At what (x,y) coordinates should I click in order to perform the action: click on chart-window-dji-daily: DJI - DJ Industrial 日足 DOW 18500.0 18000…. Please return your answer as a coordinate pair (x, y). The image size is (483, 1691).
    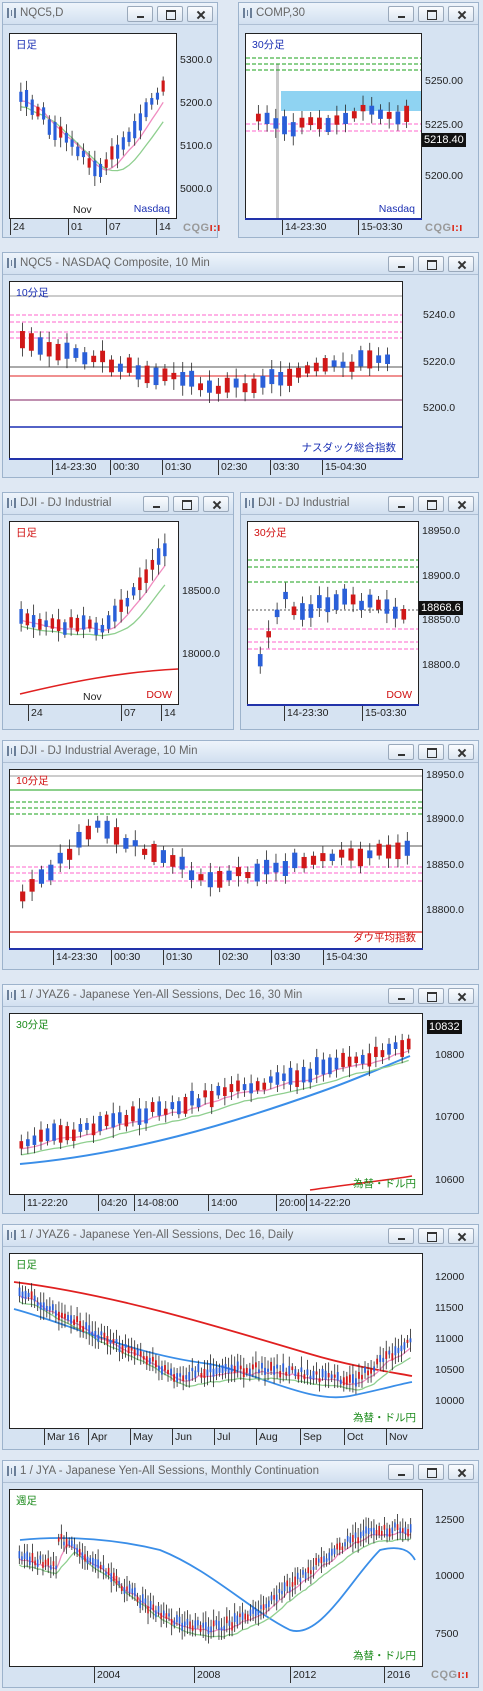
    Looking at the image, I should click on (118, 611).